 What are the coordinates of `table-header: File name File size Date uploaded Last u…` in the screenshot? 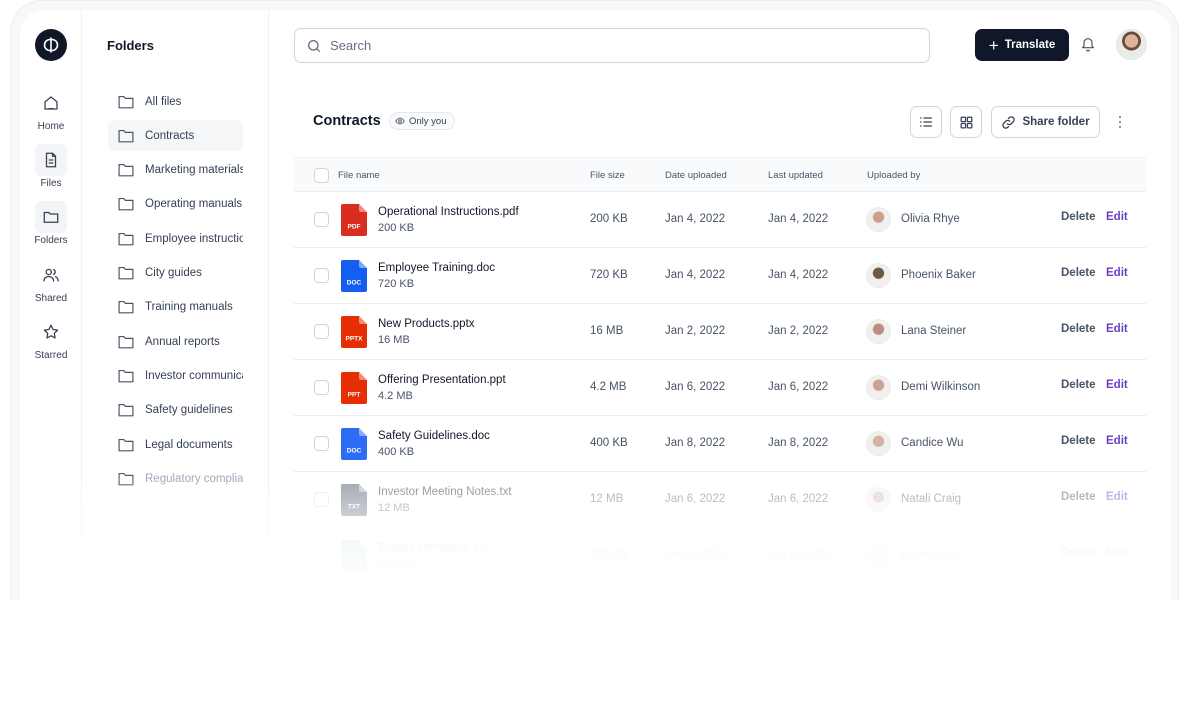 It's located at (720, 174).